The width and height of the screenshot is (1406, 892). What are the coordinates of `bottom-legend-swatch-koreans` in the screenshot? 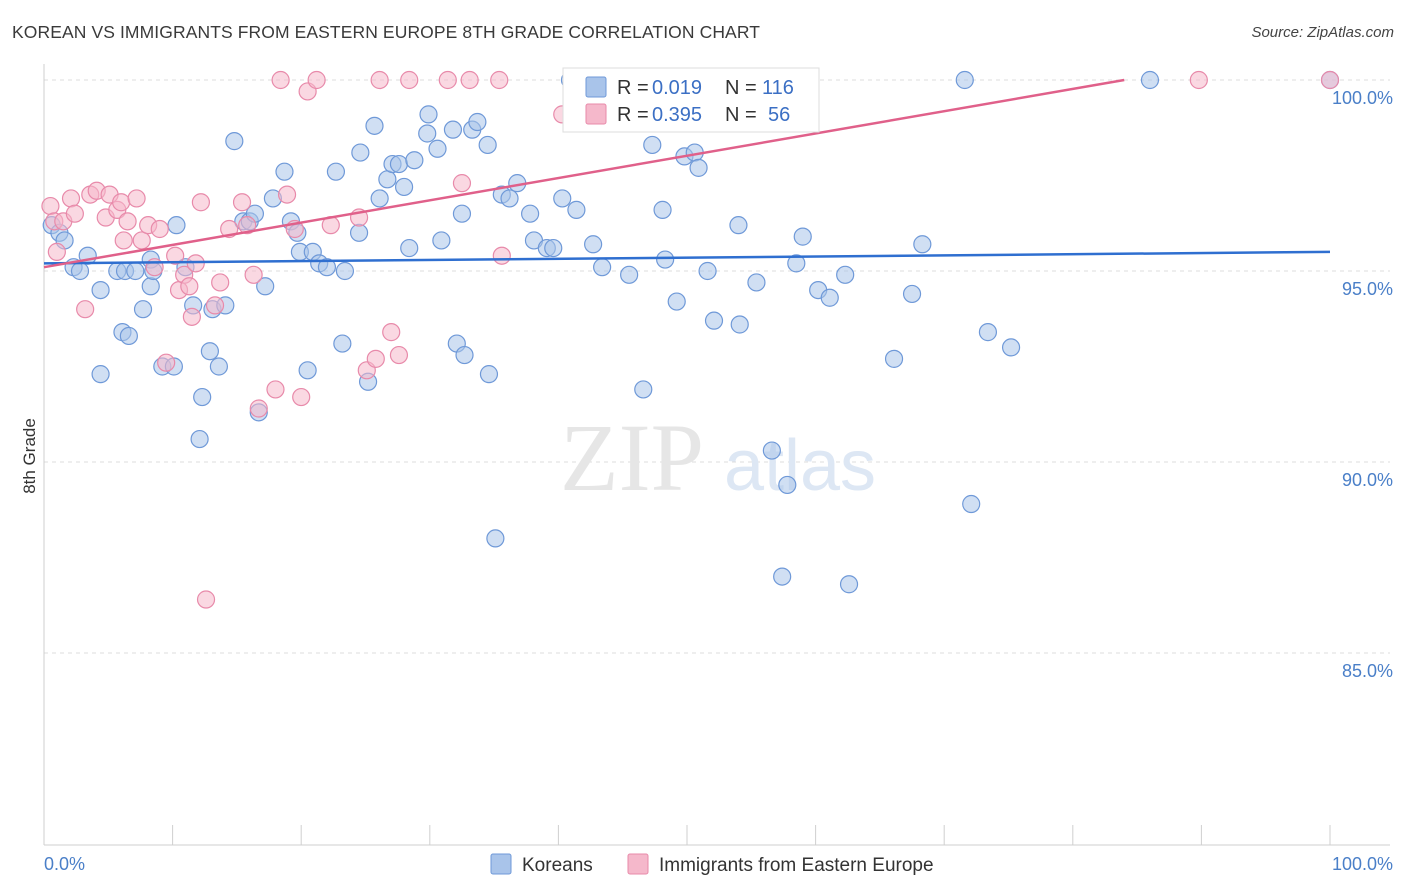 It's located at (501, 864).